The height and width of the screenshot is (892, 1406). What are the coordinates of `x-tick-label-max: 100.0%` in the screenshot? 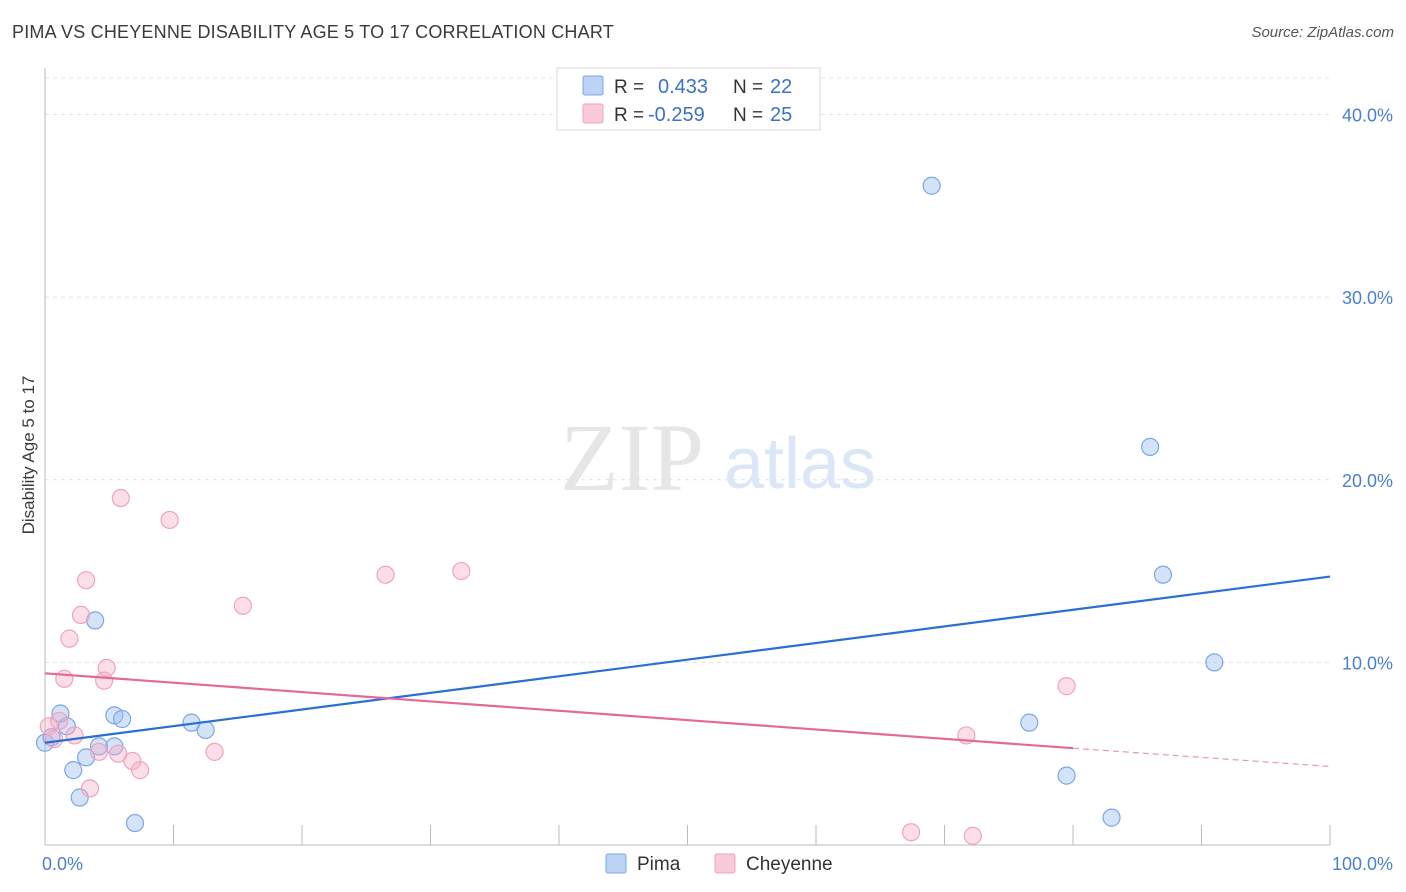 It's located at (1362, 864).